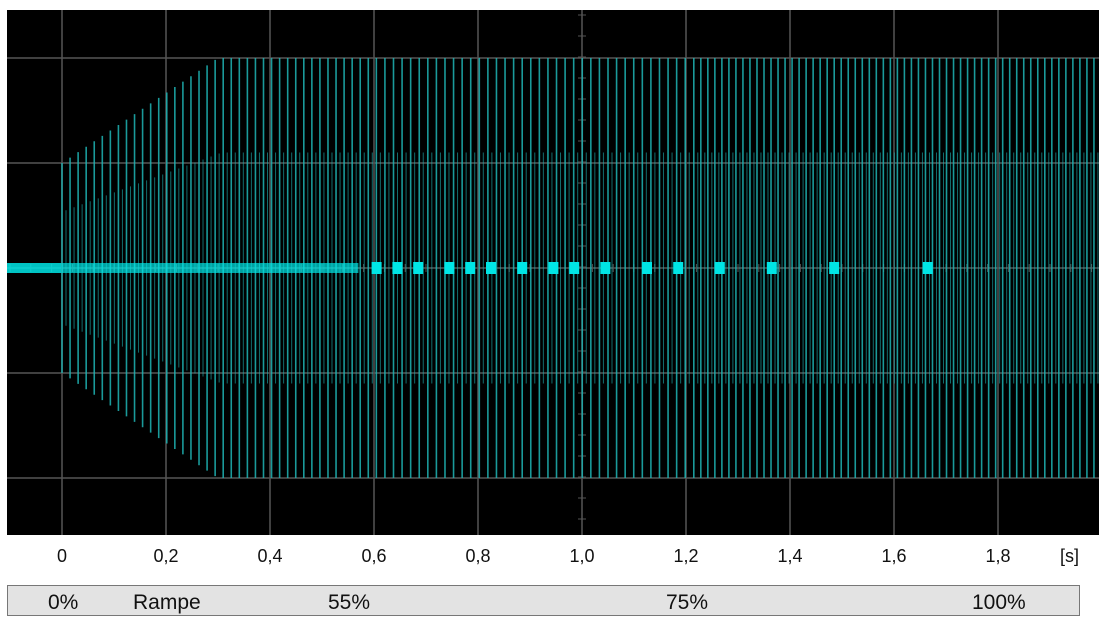 The height and width of the screenshot is (617, 1099). What do you see at coordinates (210, 268) in the screenshot?
I see `signal-center-band` at bounding box center [210, 268].